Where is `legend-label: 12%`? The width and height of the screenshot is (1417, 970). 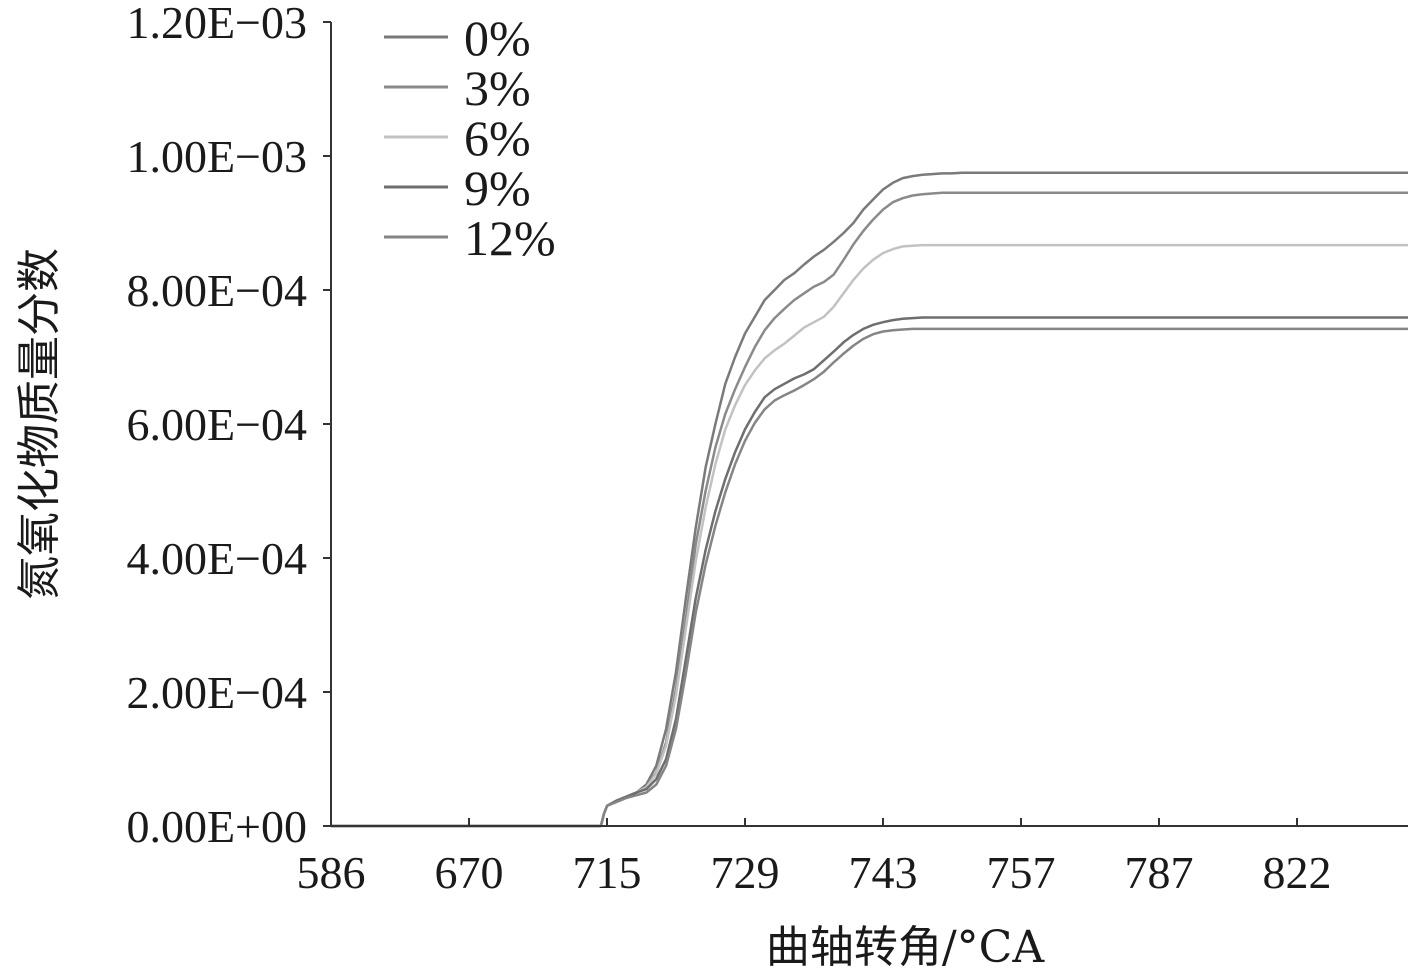
legend-label: 12% is located at coordinates (510, 238).